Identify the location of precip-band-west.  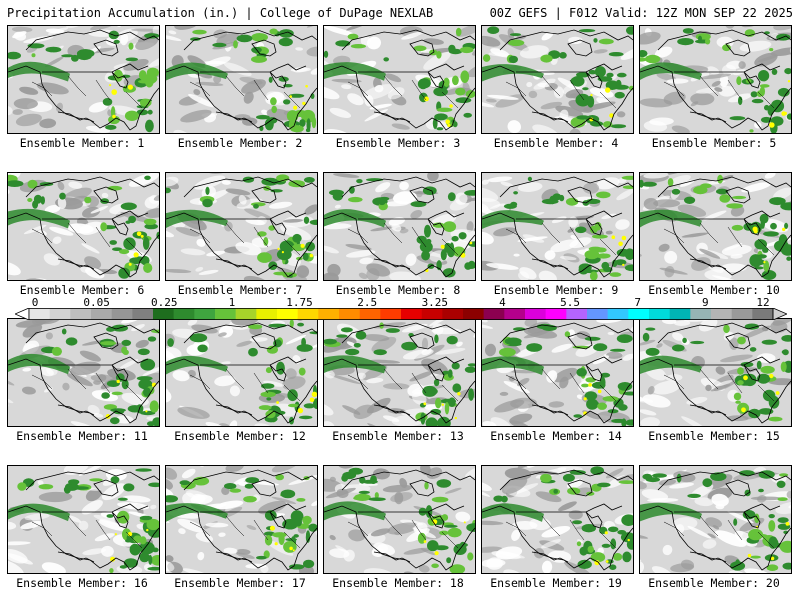
(355, 511).